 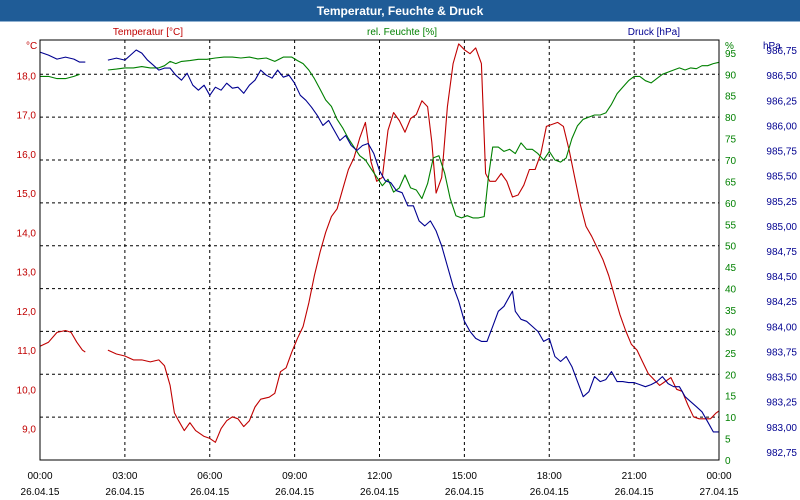 I want to click on x-tick-time: 18:00, so click(x=549, y=476).